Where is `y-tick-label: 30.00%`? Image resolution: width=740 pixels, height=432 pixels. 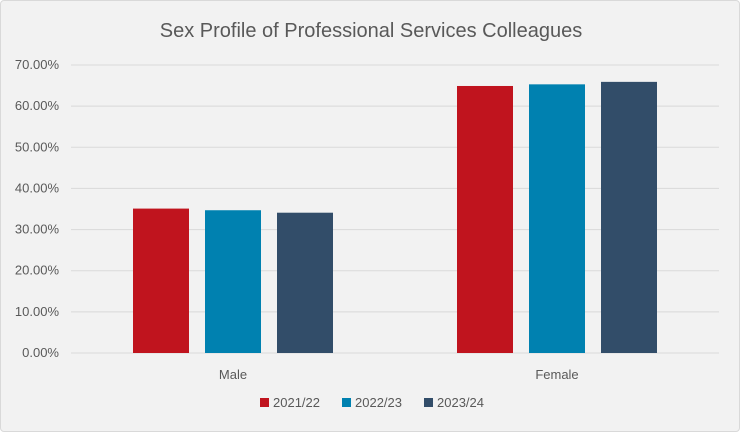
y-tick-label: 30.00% is located at coordinates (37, 229).